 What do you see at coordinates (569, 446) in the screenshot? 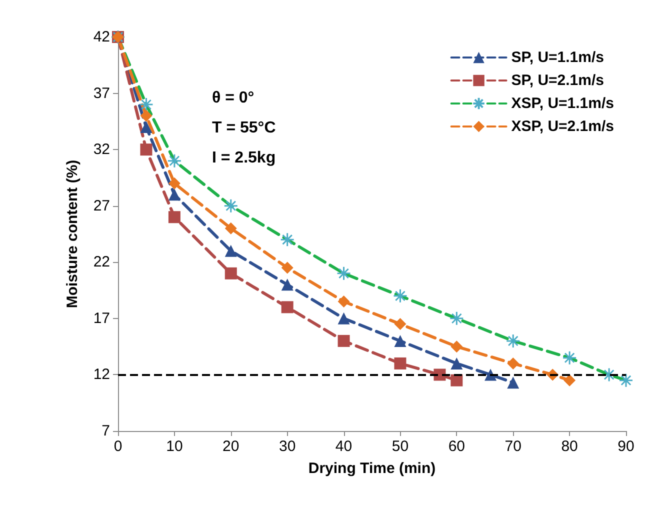
I see `x-tick-label: 80` at bounding box center [569, 446].